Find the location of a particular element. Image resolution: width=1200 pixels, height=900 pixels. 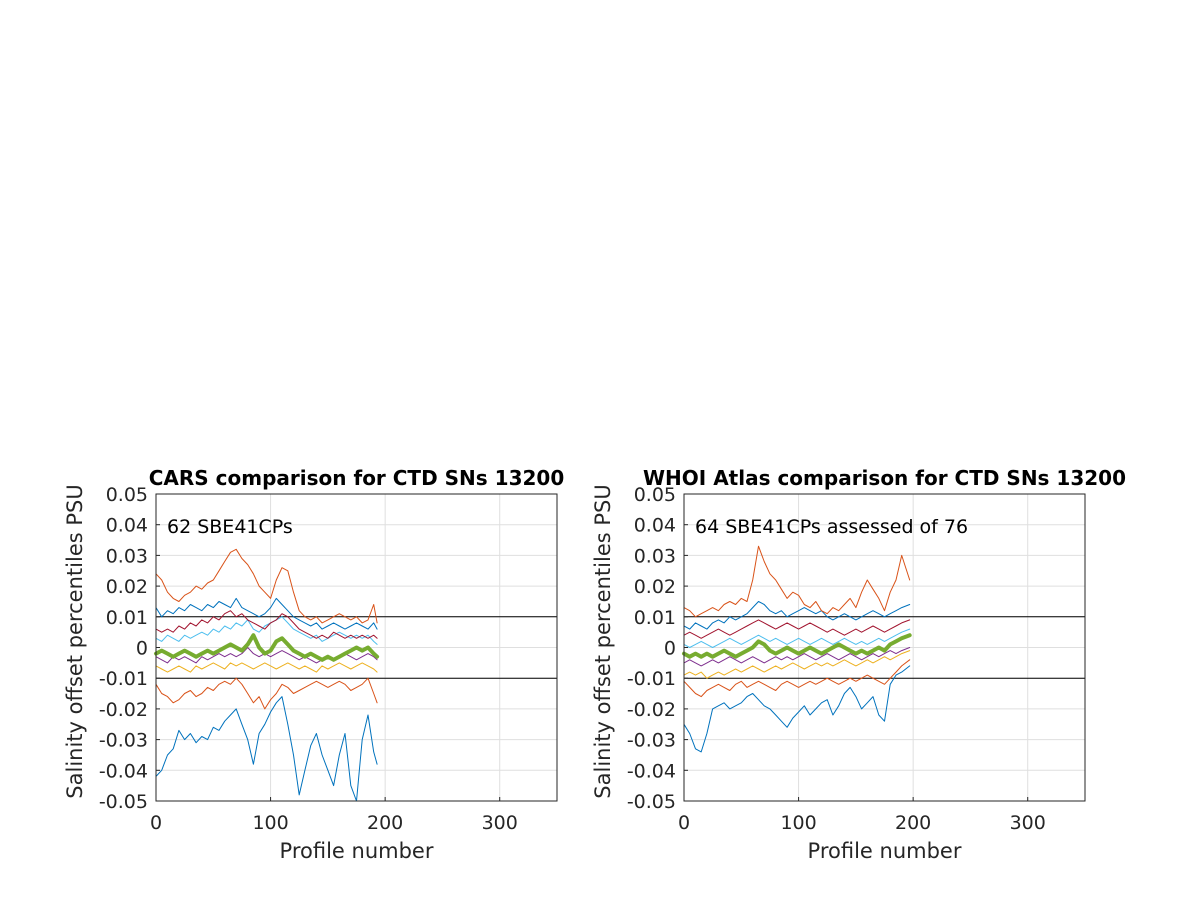

grid-lines is located at coordinates (884, 647).